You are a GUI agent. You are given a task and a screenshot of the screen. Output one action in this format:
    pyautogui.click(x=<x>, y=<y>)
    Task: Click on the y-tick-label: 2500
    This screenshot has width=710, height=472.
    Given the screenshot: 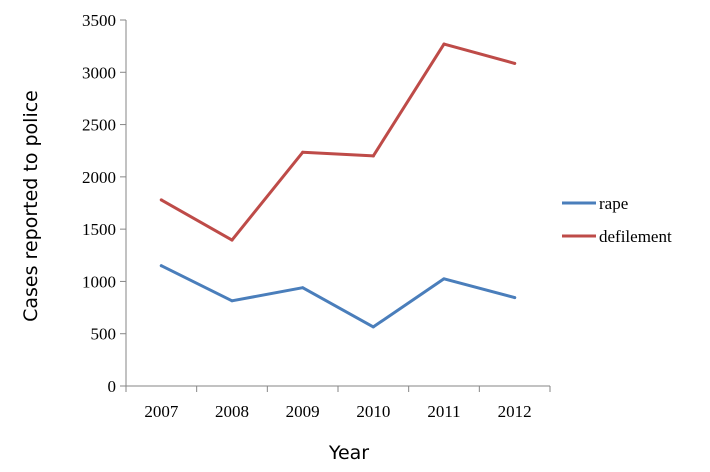 What is the action you would take?
    pyautogui.click(x=99, y=125)
    